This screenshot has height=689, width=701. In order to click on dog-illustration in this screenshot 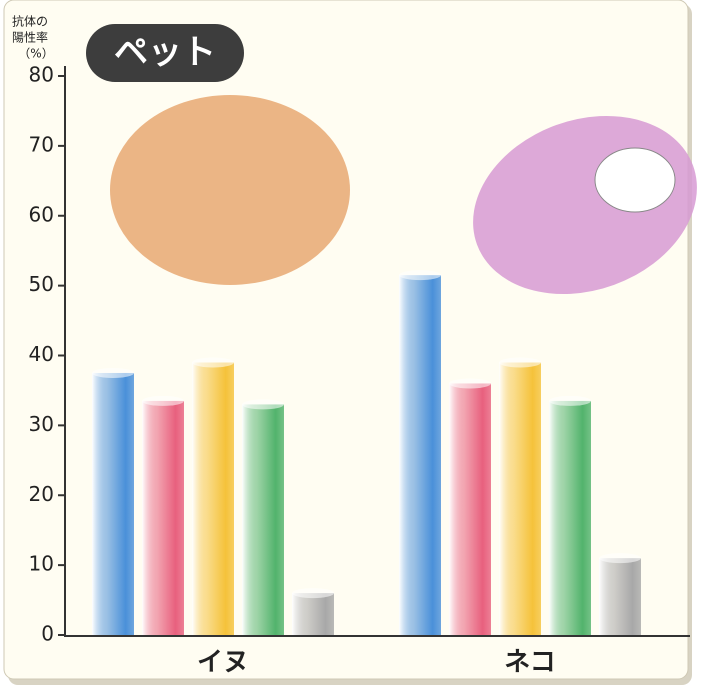, I will do `click(230, 190)`.